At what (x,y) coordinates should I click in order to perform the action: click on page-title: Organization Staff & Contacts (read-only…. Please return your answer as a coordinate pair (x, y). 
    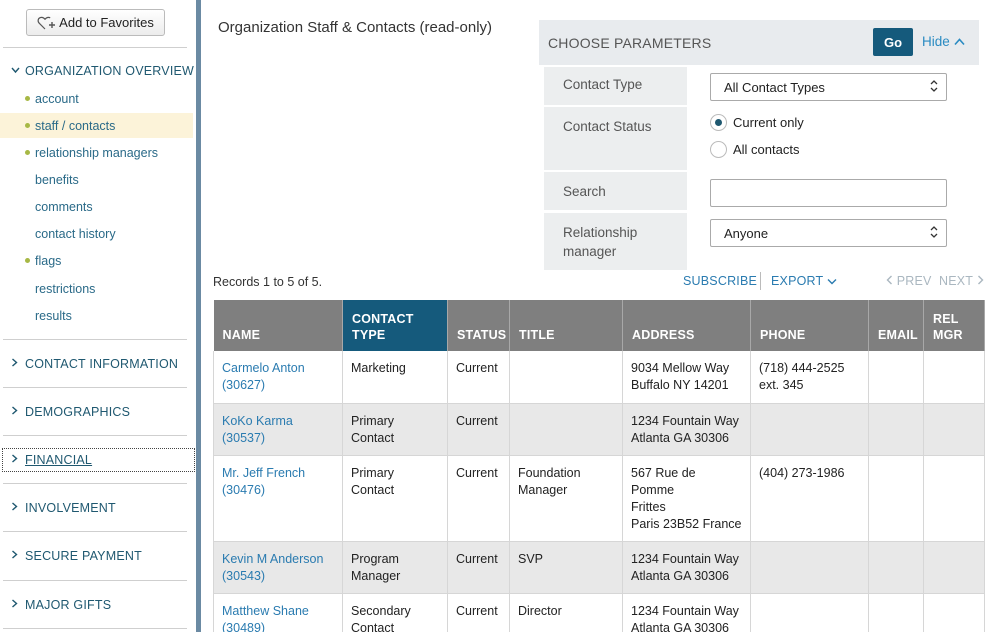
    Looking at the image, I should click on (355, 27).